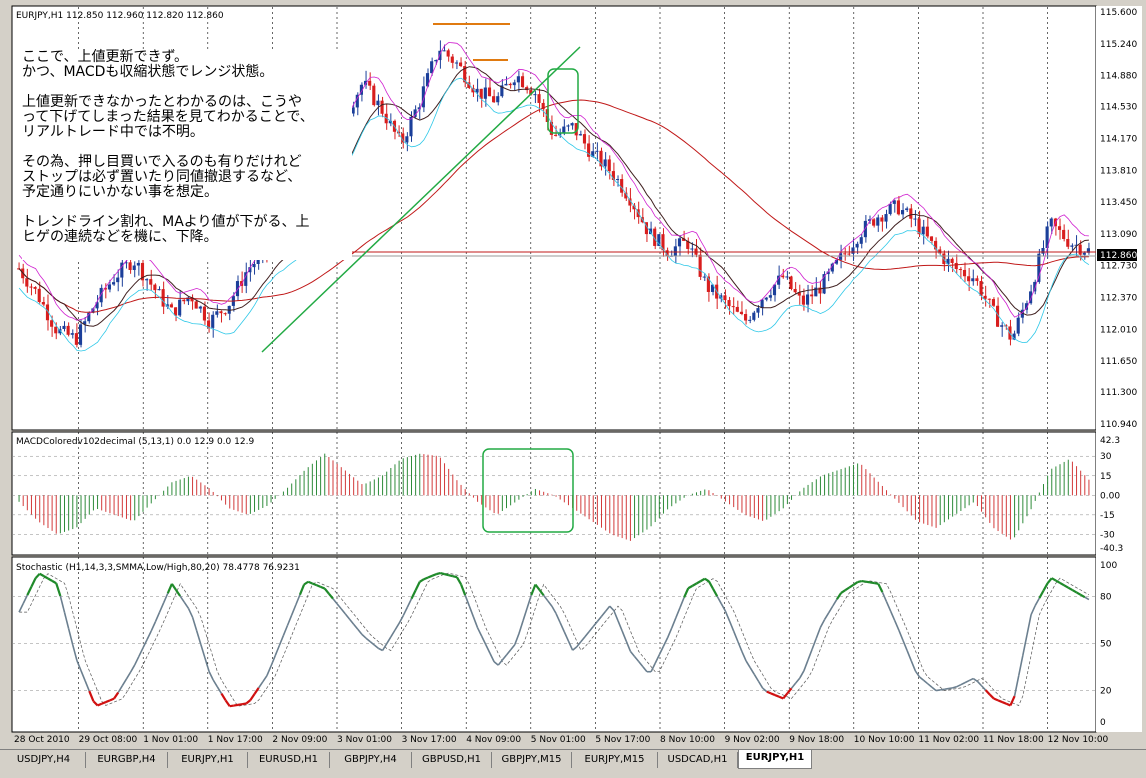 The height and width of the screenshot is (778, 1146). What do you see at coordinates (1118, 235) in the screenshot?
I see `price-tick: 113.090` at bounding box center [1118, 235].